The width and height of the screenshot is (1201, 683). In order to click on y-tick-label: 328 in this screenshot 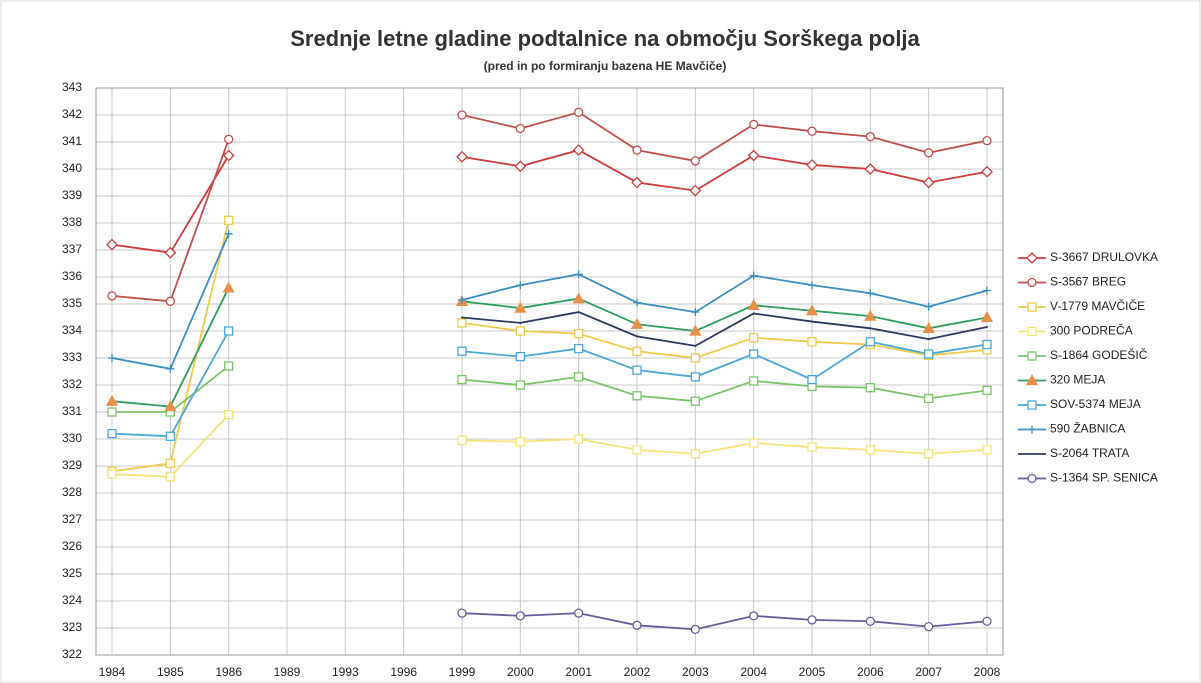, I will do `click(72, 492)`.